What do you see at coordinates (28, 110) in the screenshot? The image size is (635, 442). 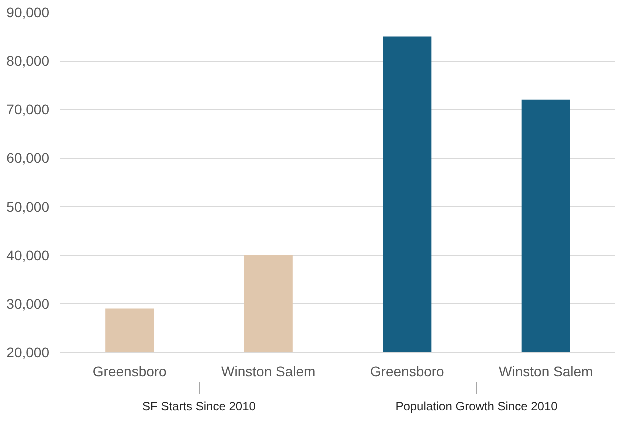 I see `y-tick-label: 70,000` at bounding box center [28, 110].